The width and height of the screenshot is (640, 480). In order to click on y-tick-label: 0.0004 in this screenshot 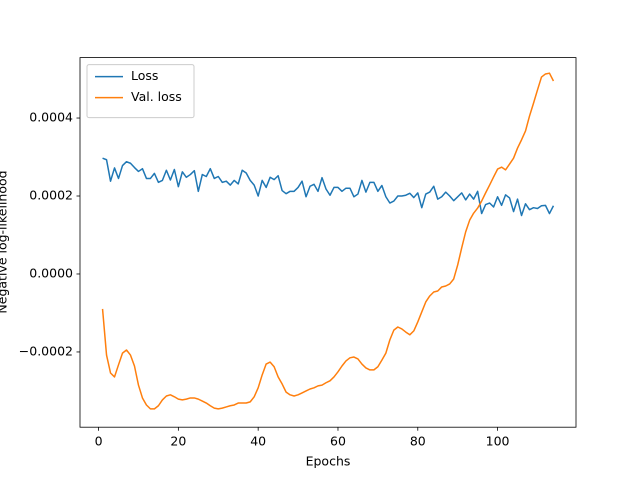, I will do `click(51, 117)`.